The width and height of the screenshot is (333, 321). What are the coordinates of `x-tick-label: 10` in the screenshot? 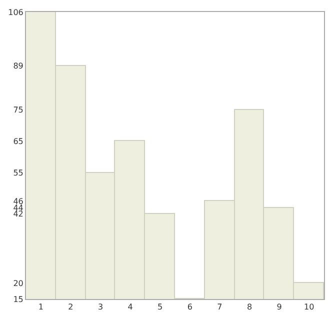 It's located at (309, 307).